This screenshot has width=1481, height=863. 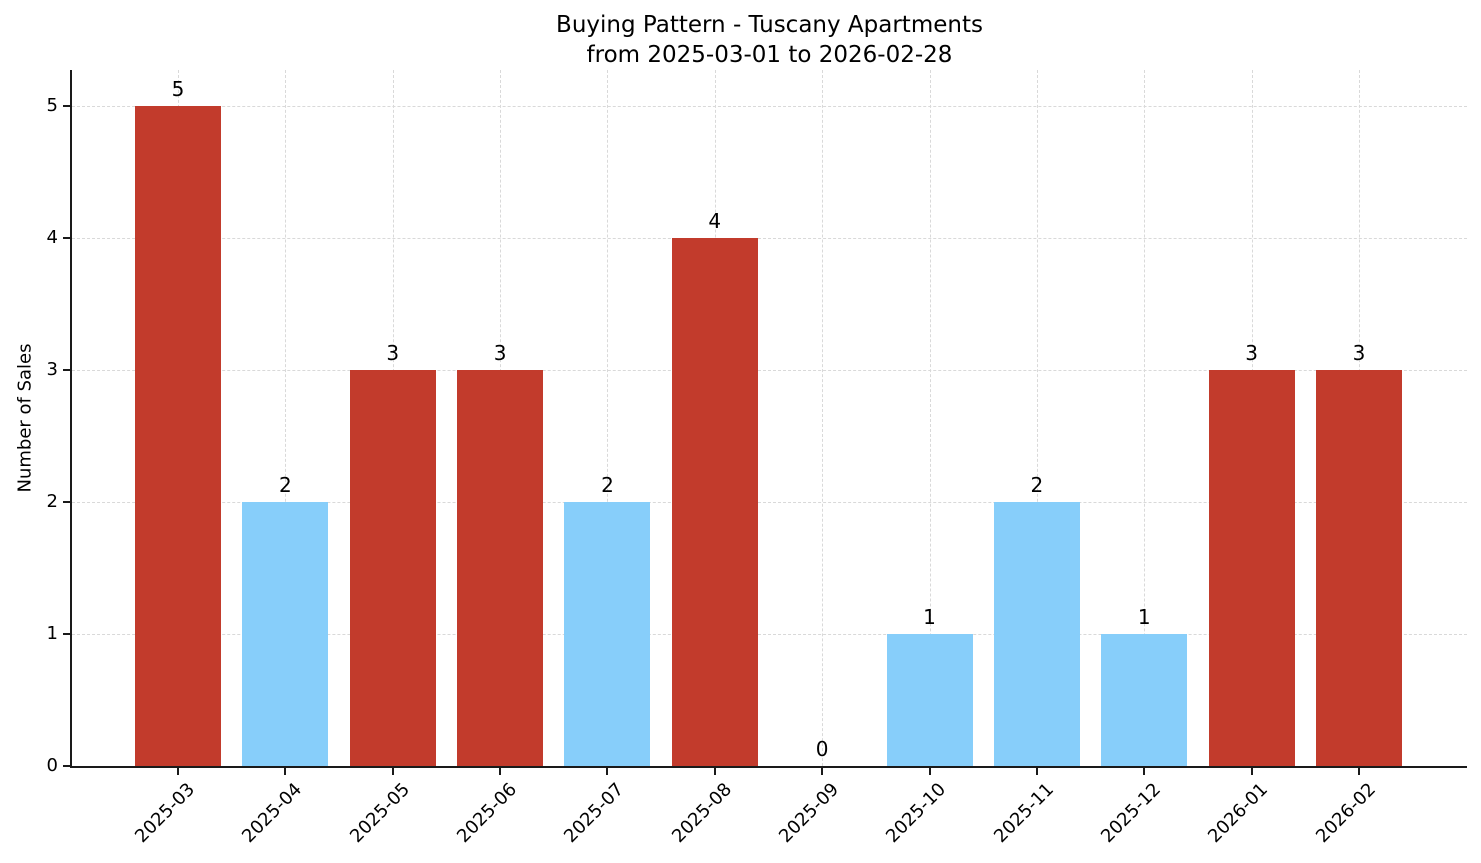 What do you see at coordinates (809, 813) in the screenshot?
I see `x-tick-label: 2025-09` at bounding box center [809, 813].